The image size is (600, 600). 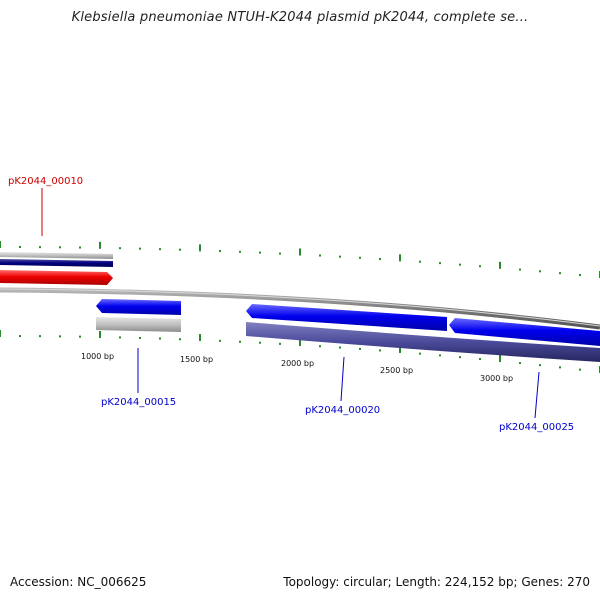 I want to click on accession-text: Accession: NC_006625, so click(x=78, y=582).